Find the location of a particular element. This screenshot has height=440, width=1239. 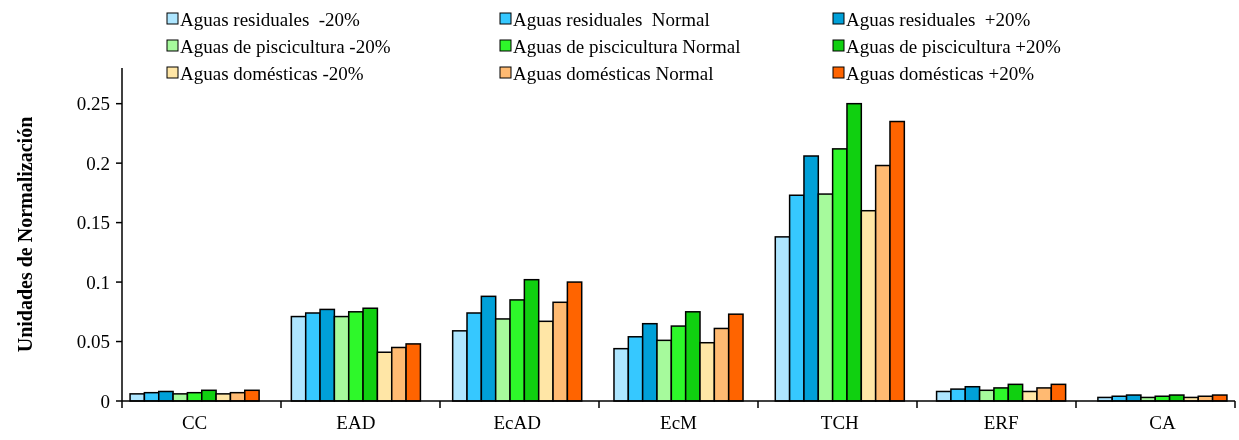

x-tick-label: EAD is located at coordinates (356, 422).